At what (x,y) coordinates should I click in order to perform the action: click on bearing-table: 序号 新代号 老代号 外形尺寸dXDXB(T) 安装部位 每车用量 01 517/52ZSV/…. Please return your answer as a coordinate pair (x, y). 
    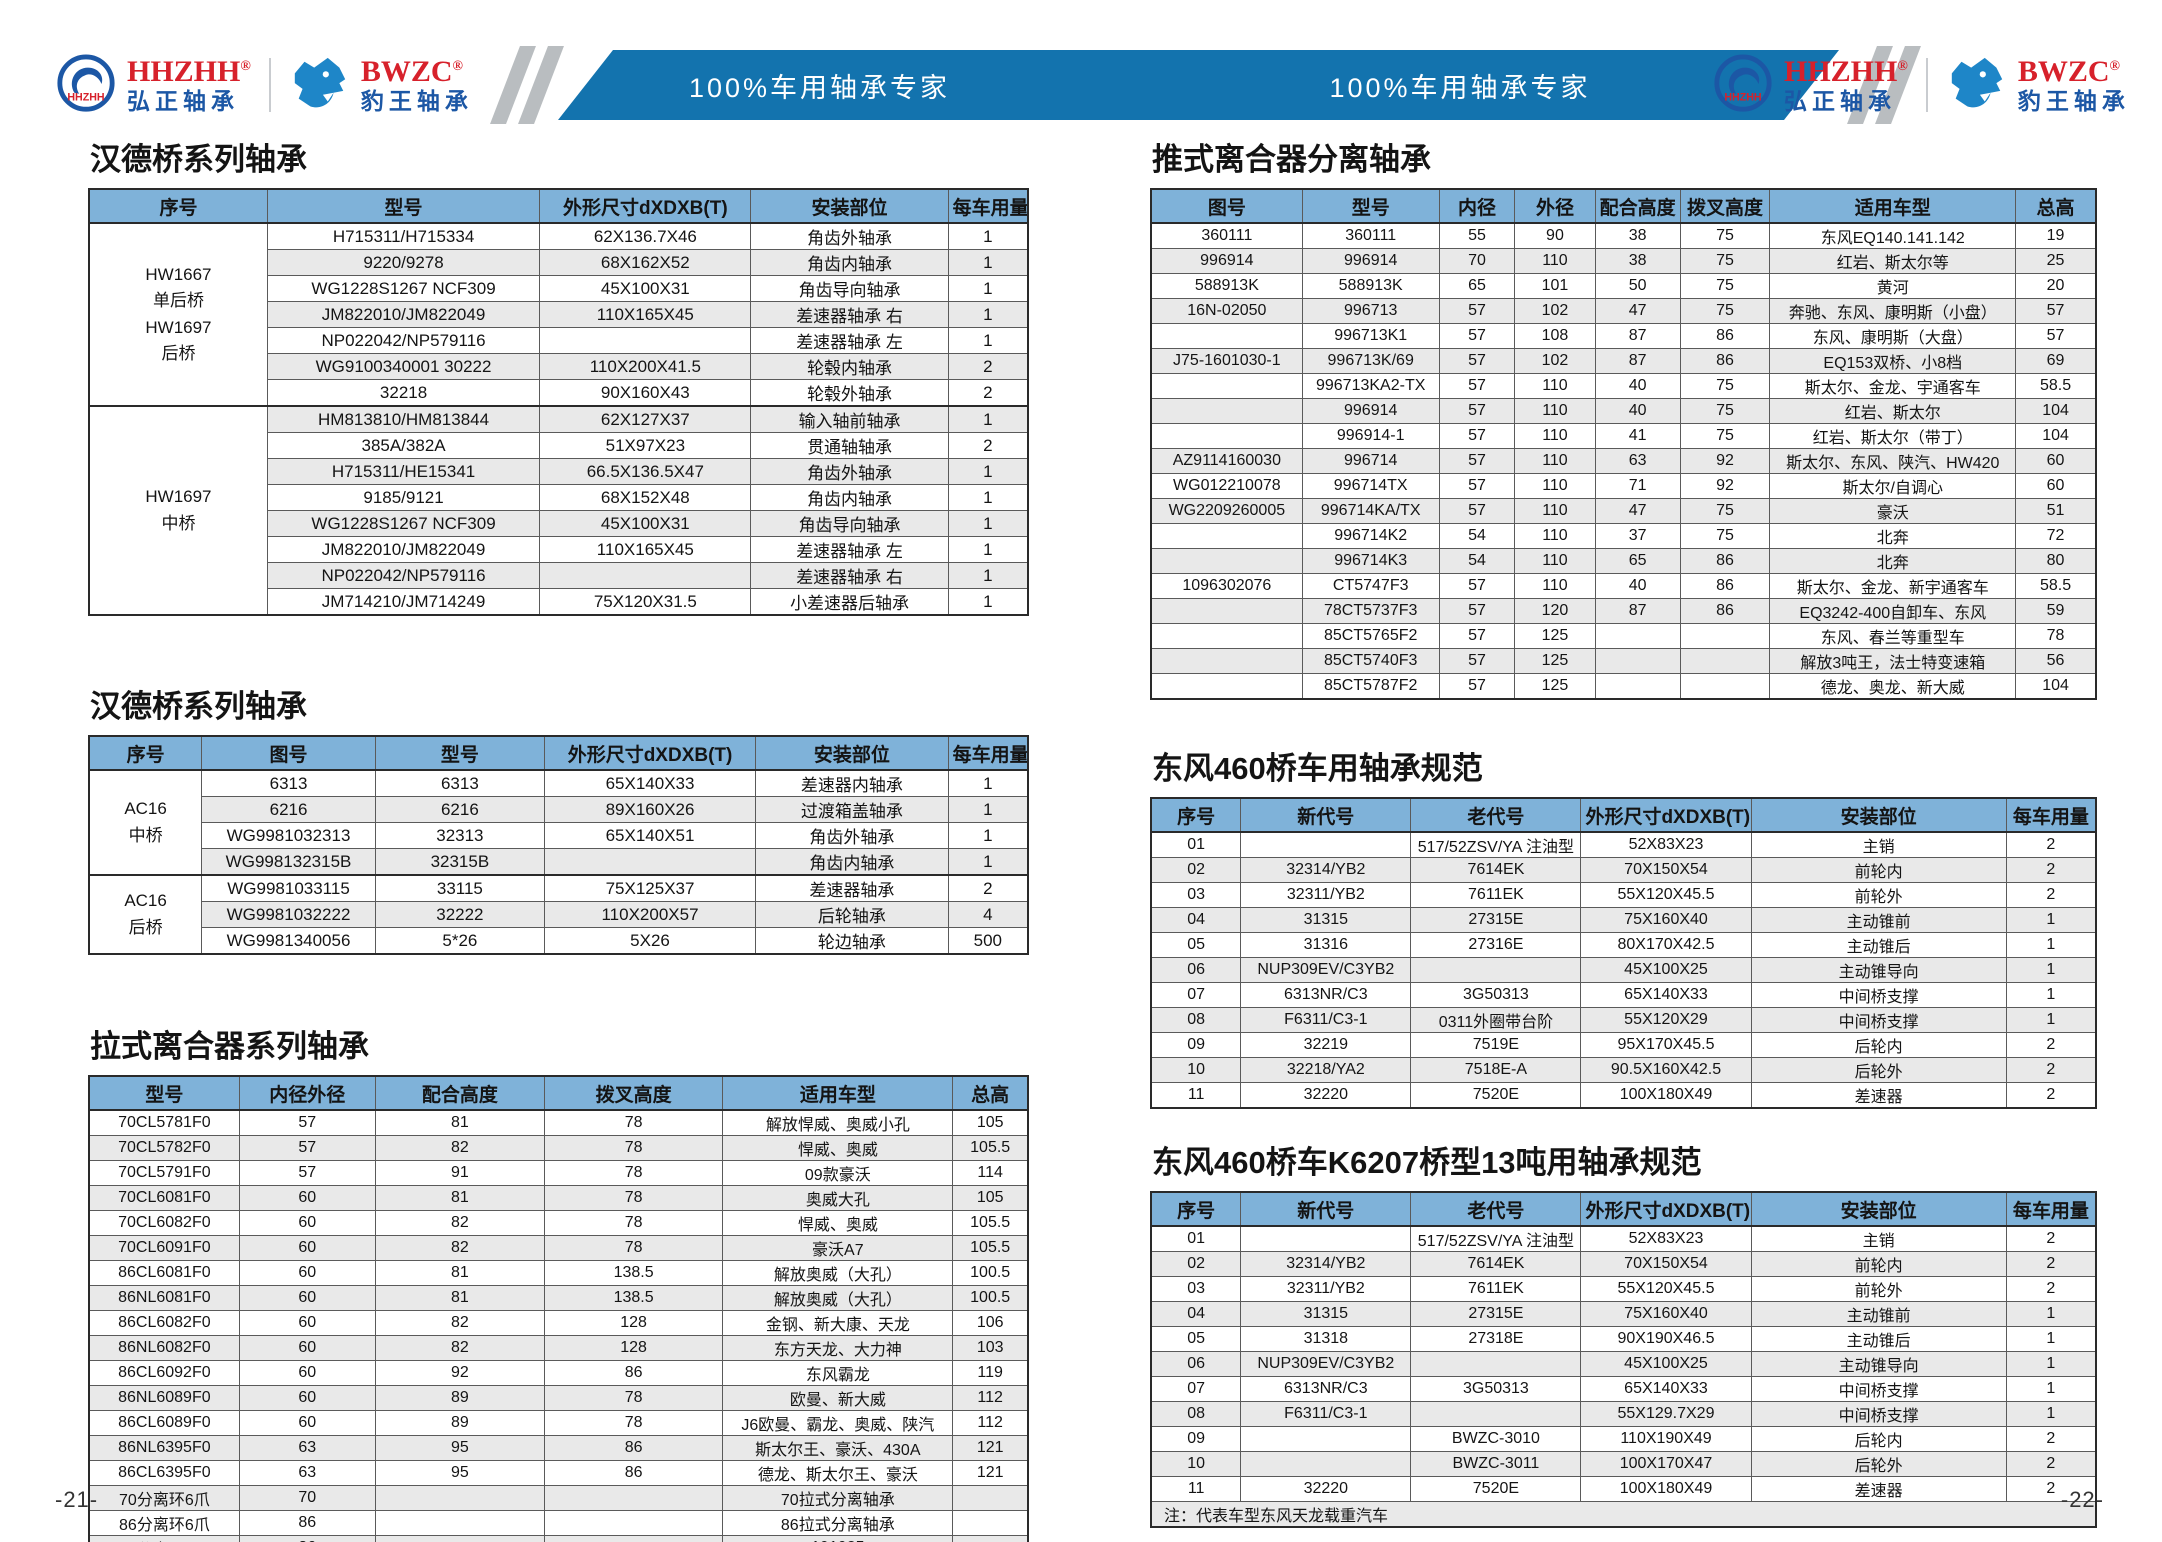
    Looking at the image, I should click on (1623, 953).